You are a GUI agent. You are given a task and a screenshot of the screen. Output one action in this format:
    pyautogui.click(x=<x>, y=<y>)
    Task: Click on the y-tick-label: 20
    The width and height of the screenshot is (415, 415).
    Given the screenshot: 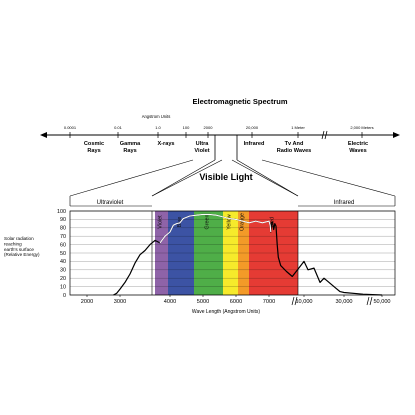 What is the action you would take?
    pyautogui.click(x=63, y=279)
    